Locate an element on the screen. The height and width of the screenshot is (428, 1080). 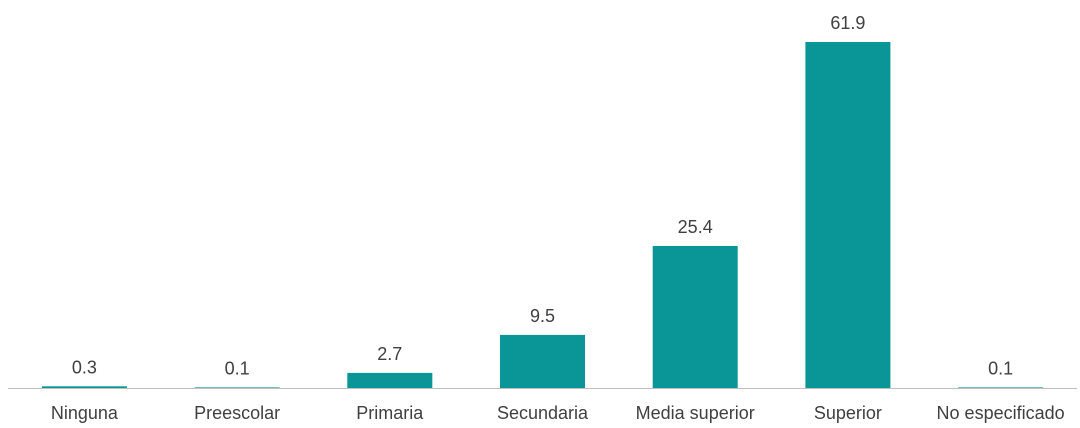
data-label: 9.5 is located at coordinates (542, 316).